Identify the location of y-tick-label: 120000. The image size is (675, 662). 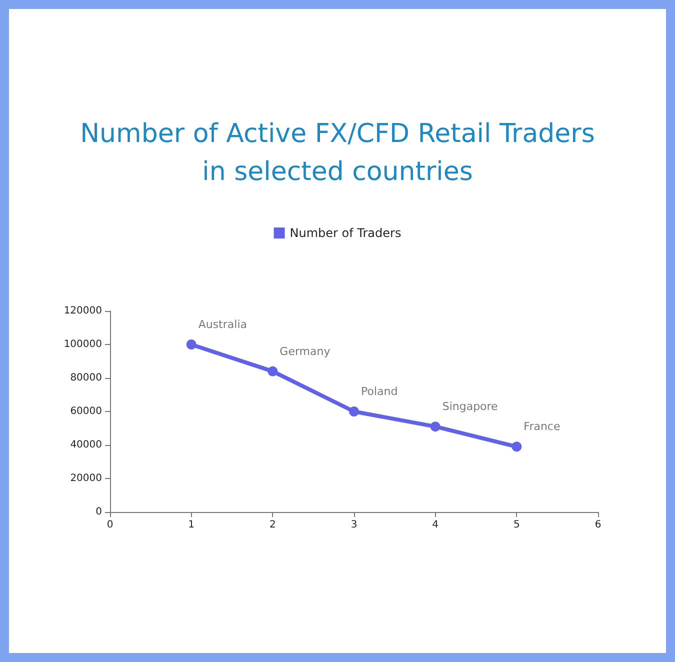
(83, 311).